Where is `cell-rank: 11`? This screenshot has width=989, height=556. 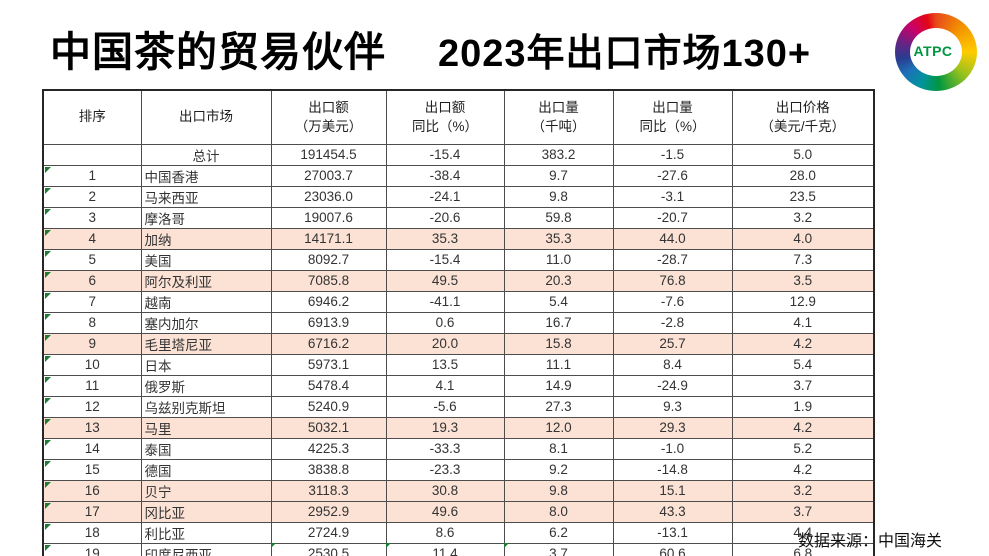
cell-rank: 11 is located at coordinates (92, 385).